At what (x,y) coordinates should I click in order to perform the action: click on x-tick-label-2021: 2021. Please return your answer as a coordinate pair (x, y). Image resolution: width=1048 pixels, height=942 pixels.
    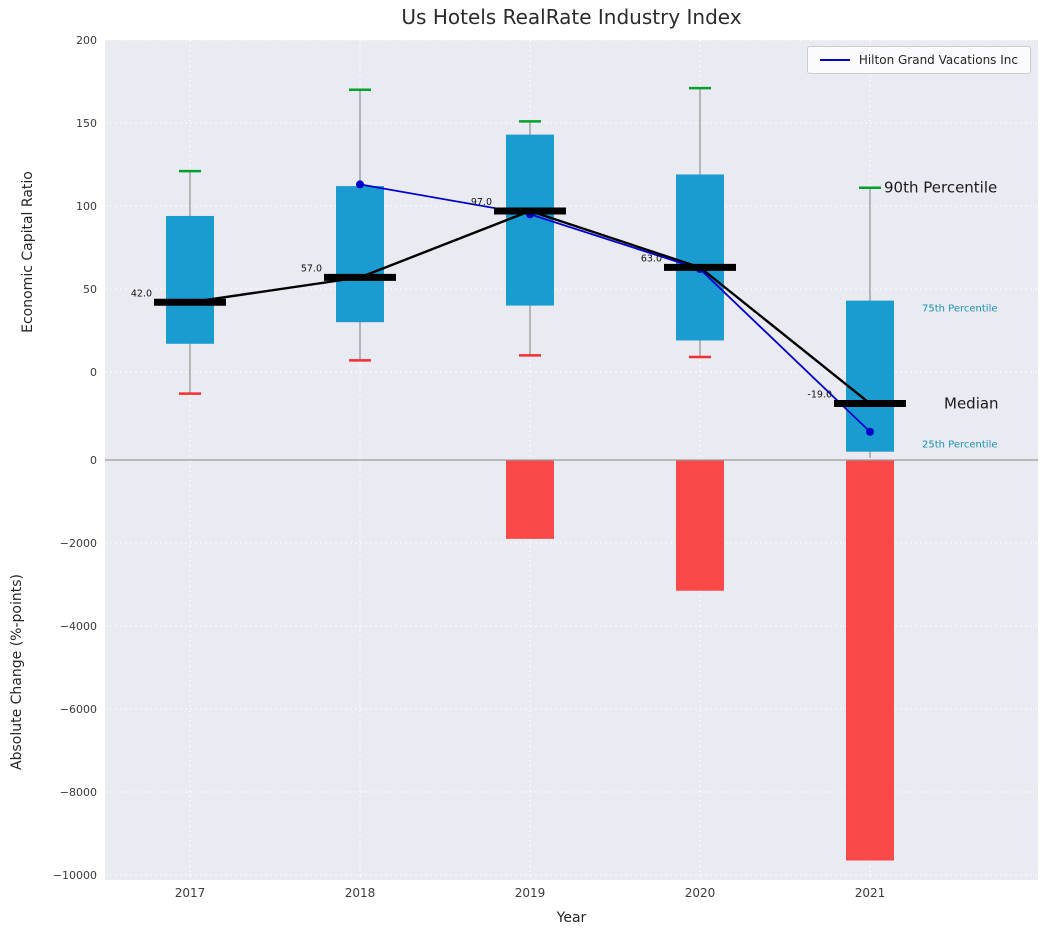
    Looking at the image, I should click on (870, 893).